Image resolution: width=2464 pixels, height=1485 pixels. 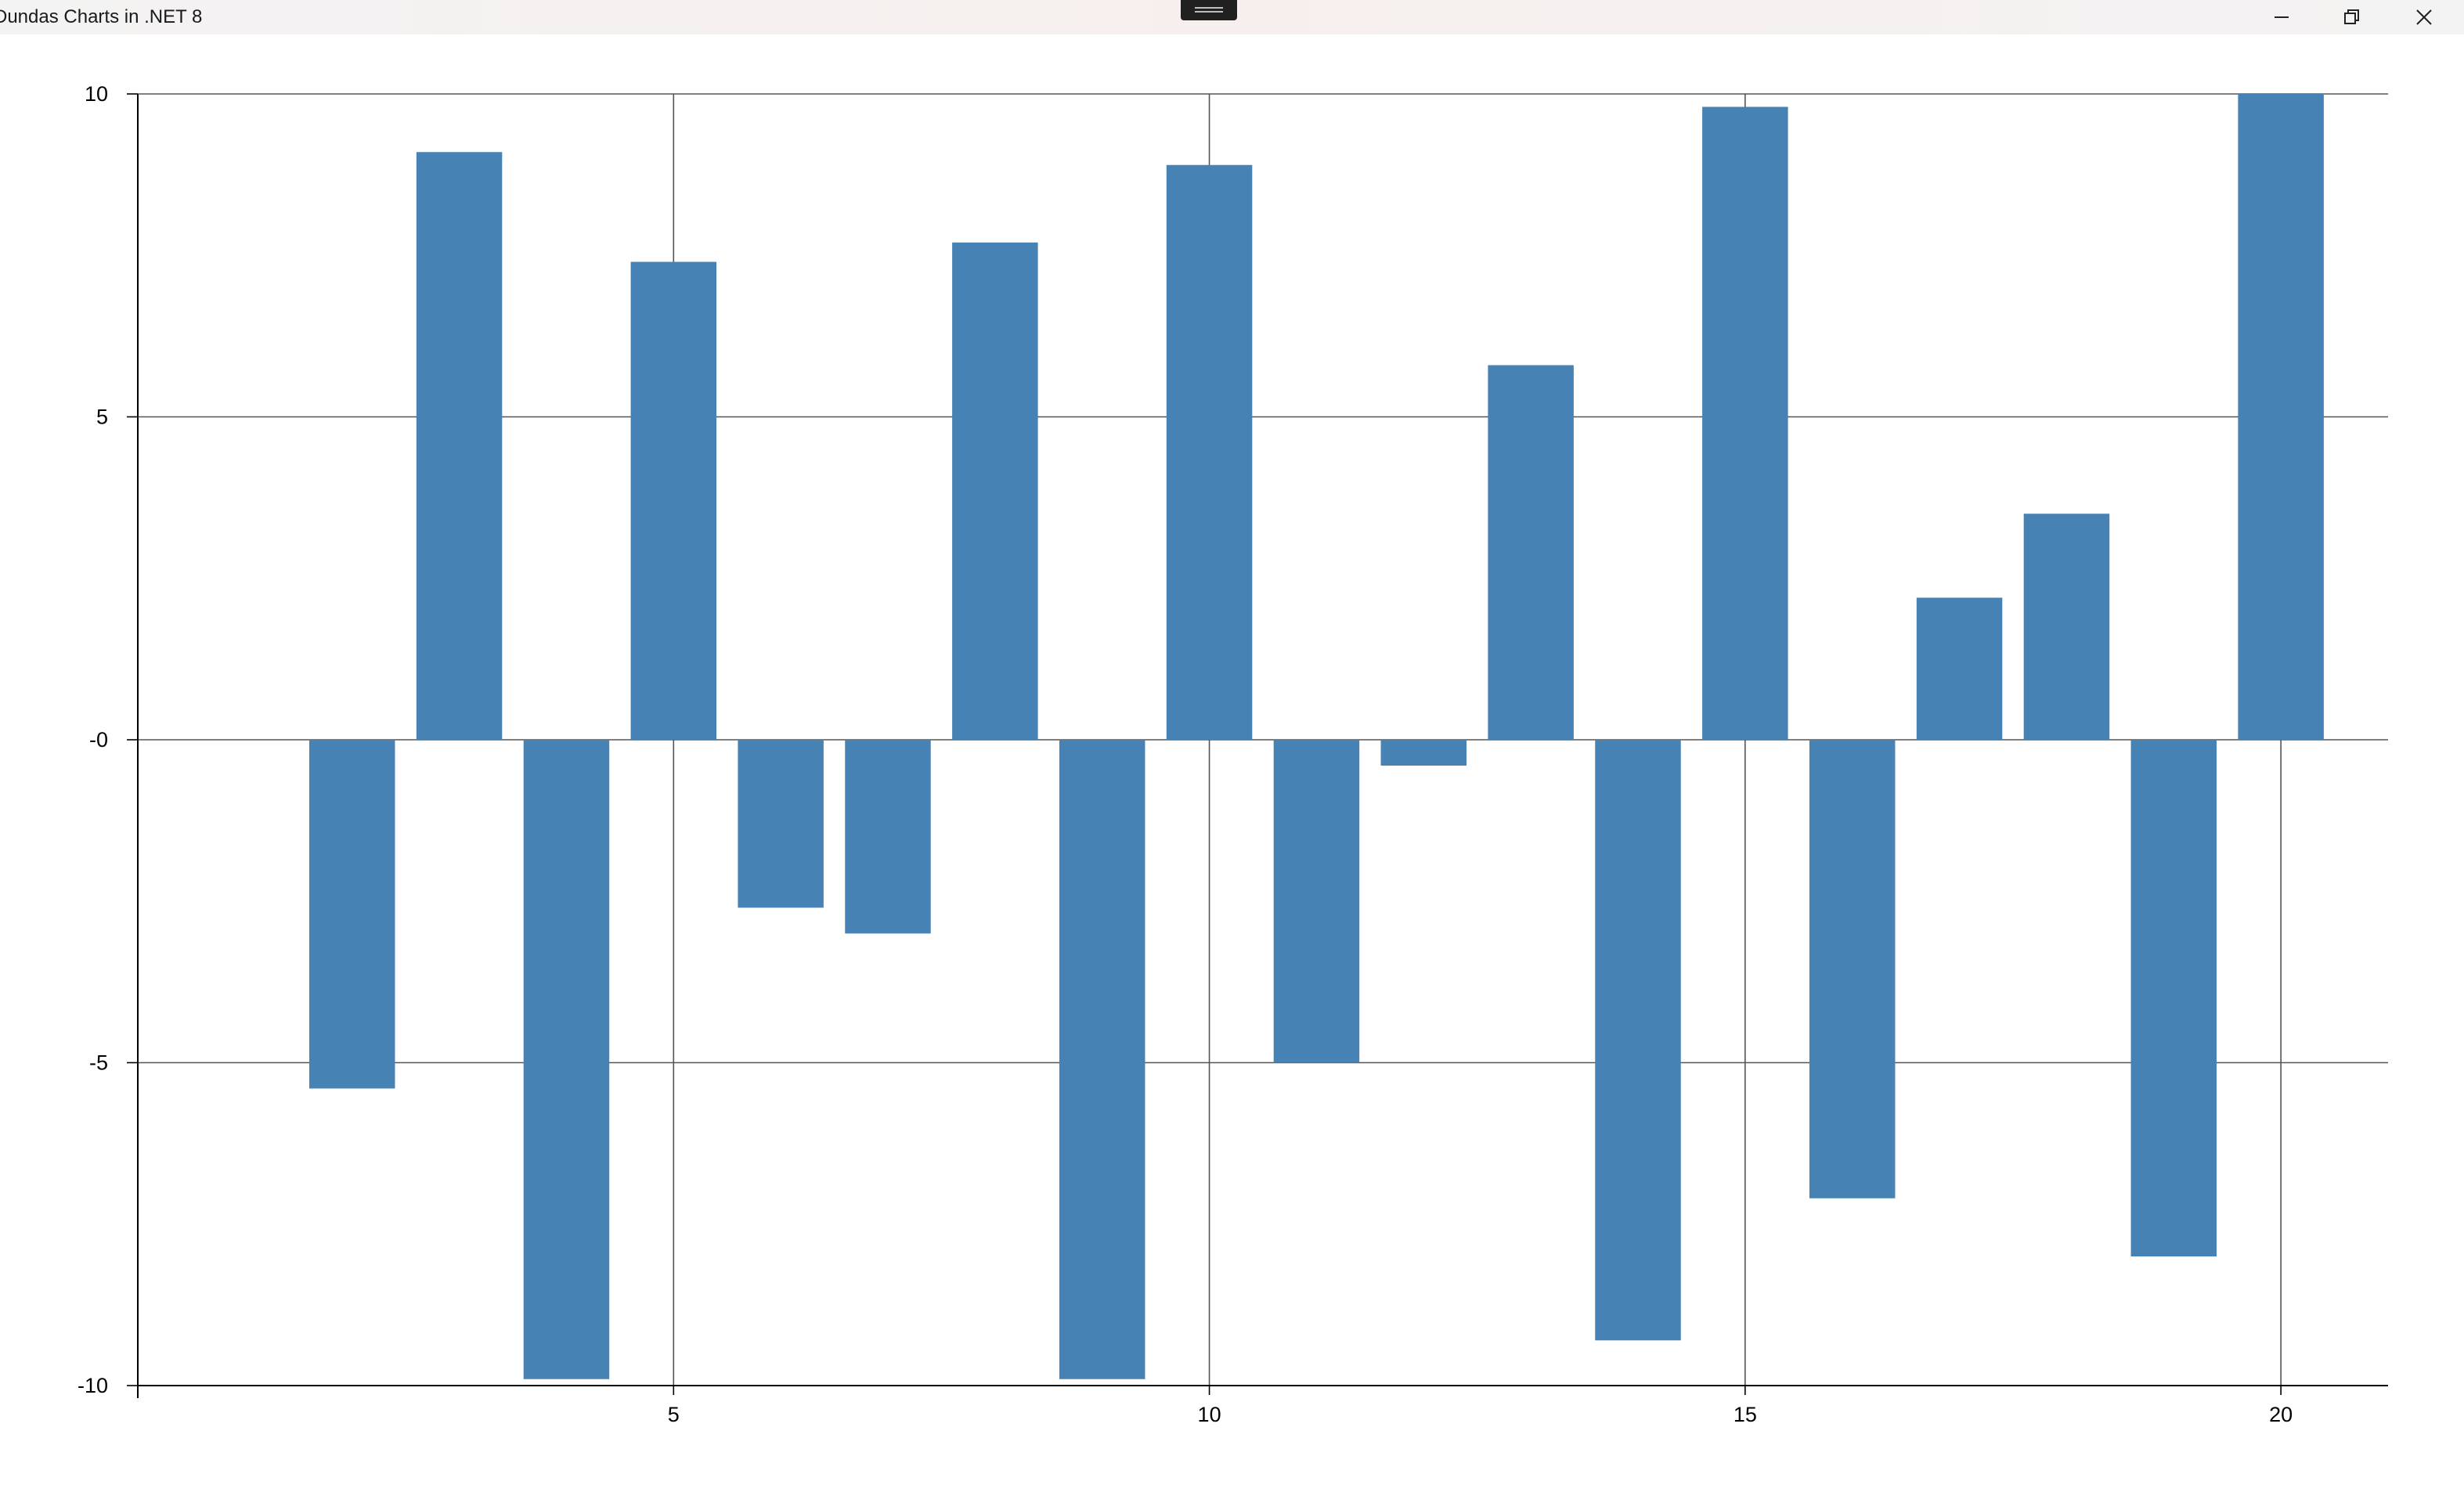 What do you see at coordinates (98, 740) in the screenshot?
I see `y-tick-label: -0` at bounding box center [98, 740].